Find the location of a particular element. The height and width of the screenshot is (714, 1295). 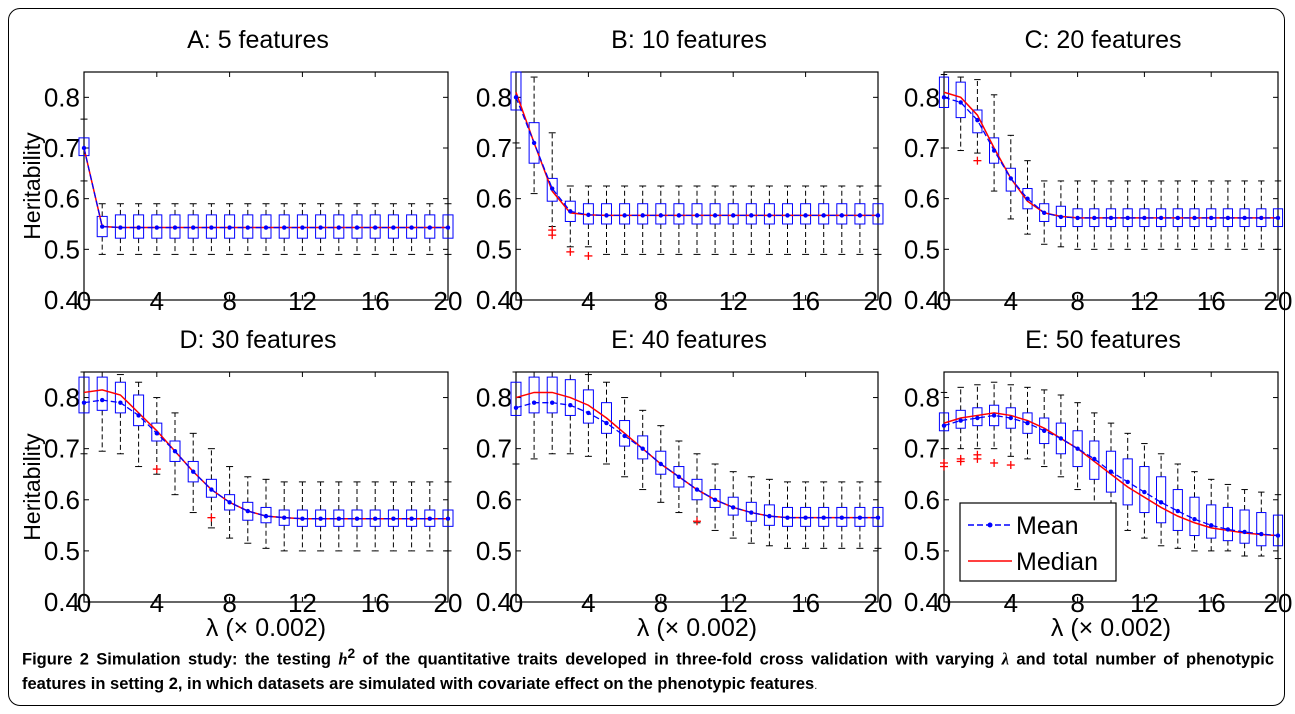

legend-mean-label: Mean is located at coordinates (1047, 526).